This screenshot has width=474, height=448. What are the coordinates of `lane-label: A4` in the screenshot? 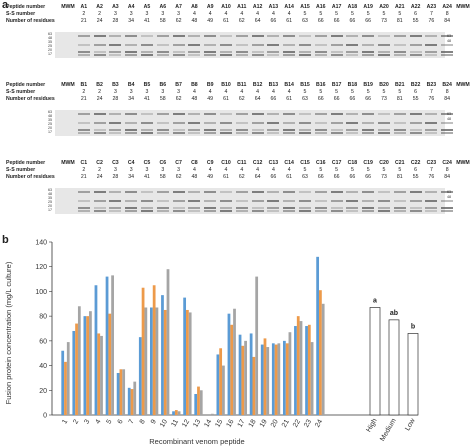 It's located at (131, 7).